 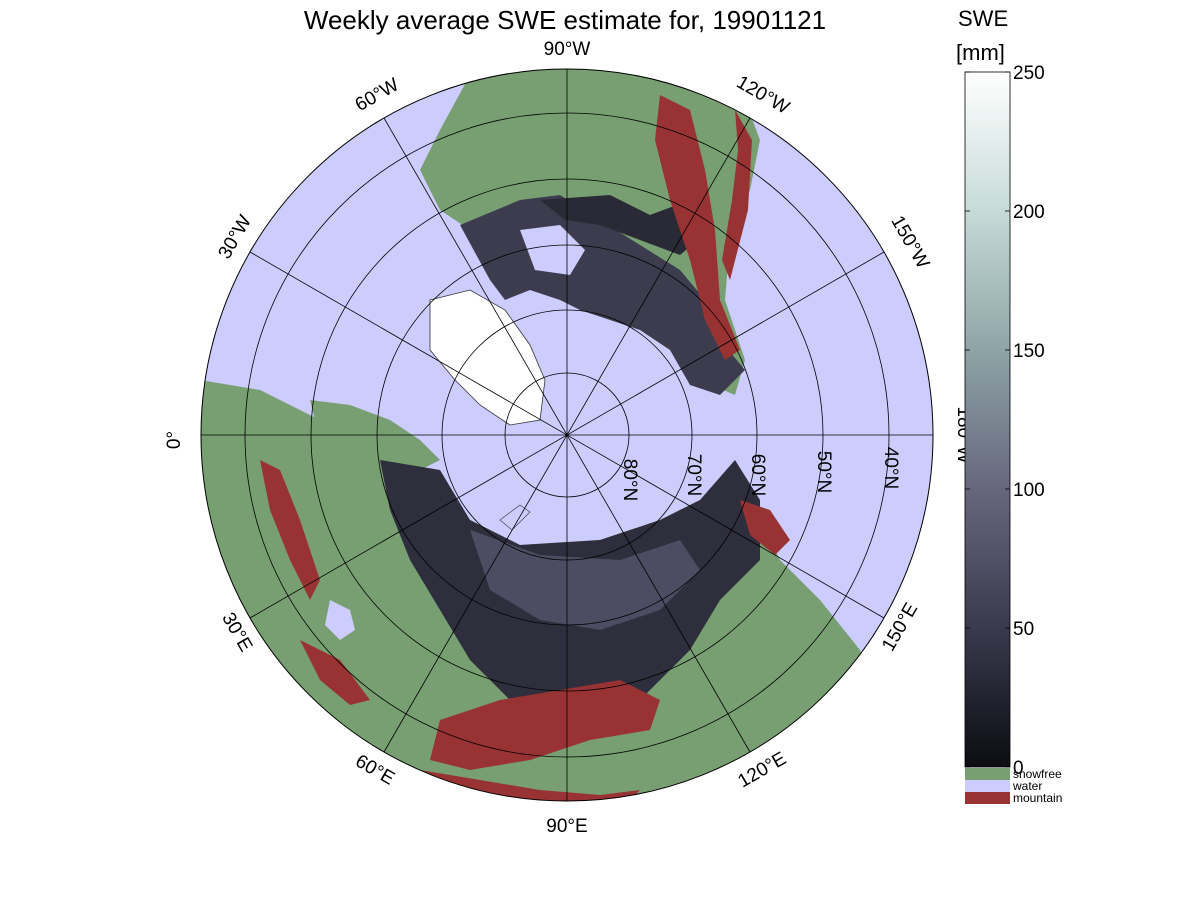 I want to click on meridian-label-90w: 90°W, so click(x=567, y=49).